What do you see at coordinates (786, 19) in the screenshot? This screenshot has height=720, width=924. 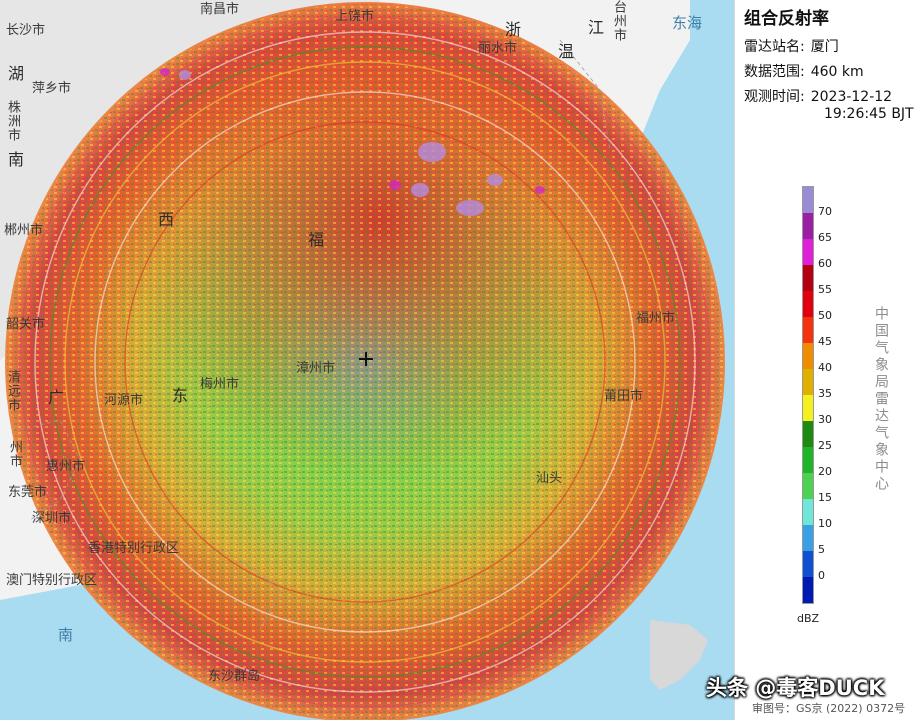 I see `product-title: 组合反射率` at bounding box center [786, 19].